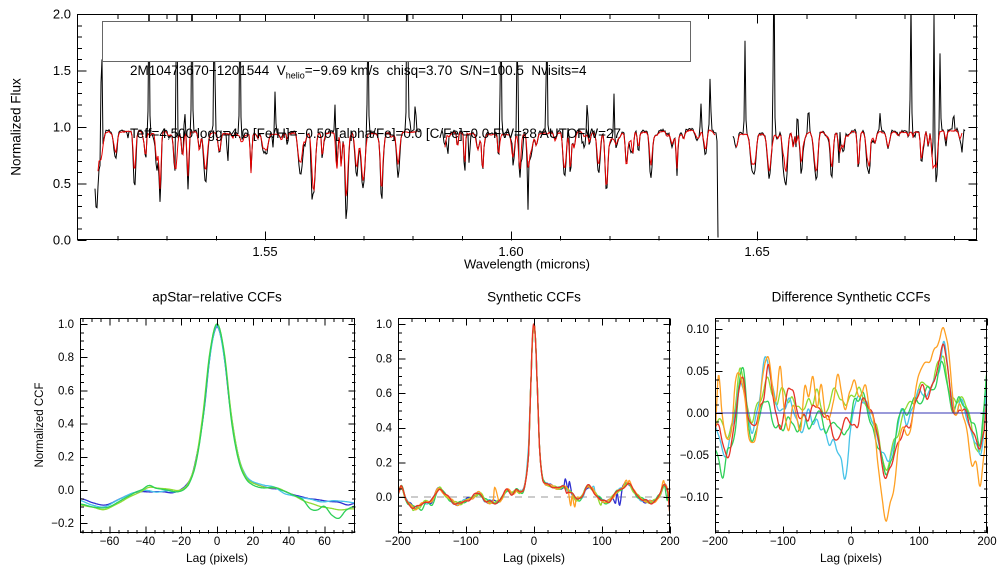 The image size is (1008, 576). I want to click on y-tick-label: −0.2, so click(62, 524).